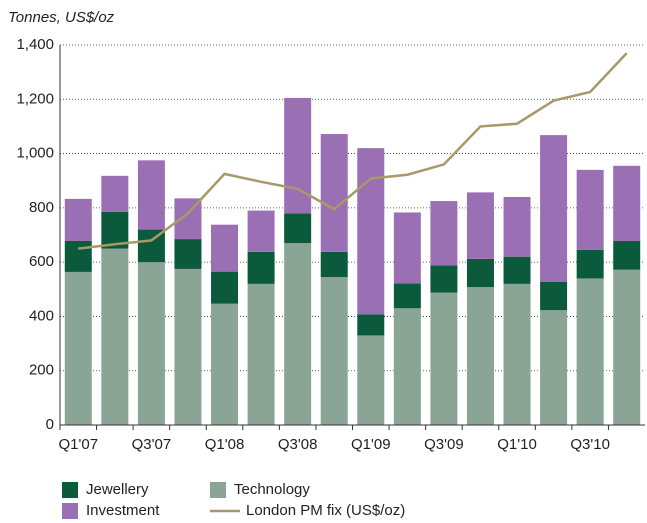 Image resolution: width=647 pixels, height=523 pixels. I want to click on y-tick-label: 1,200, so click(35, 98).